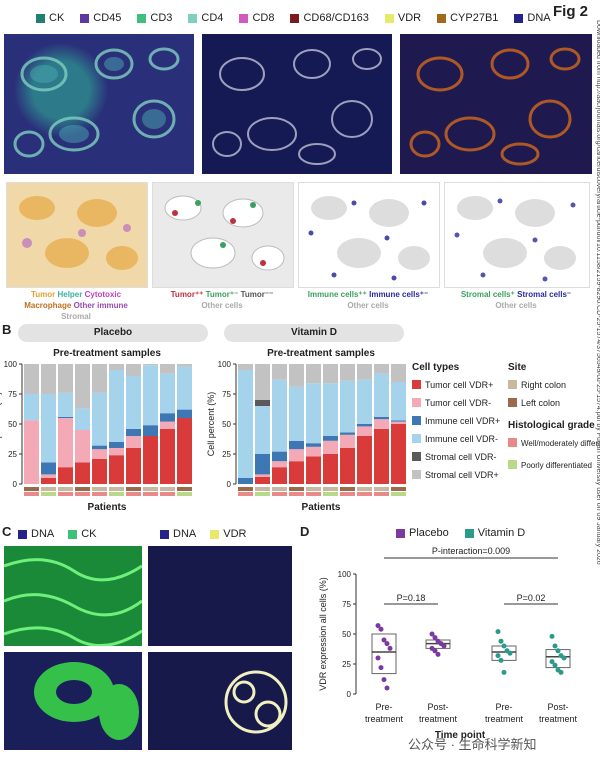 The height and width of the screenshot is (767, 600). What do you see at coordinates (1, 424) in the screenshot?
I see `y-axis-label: Cell percent (%)` at bounding box center [1, 424].